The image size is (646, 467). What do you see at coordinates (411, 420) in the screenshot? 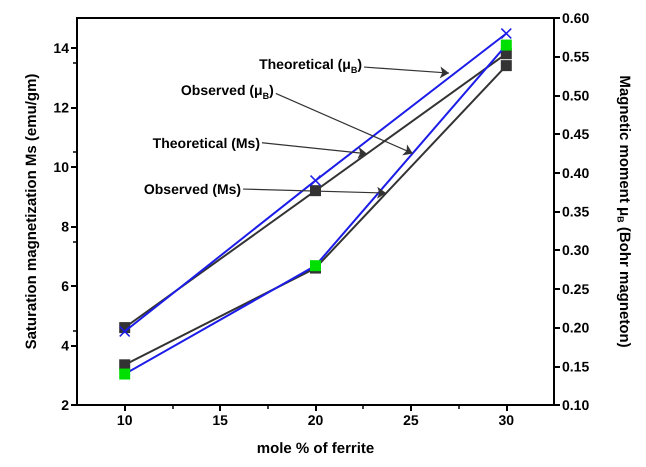
I see `x-tick-label: 25` at bounding box center [411, 420].